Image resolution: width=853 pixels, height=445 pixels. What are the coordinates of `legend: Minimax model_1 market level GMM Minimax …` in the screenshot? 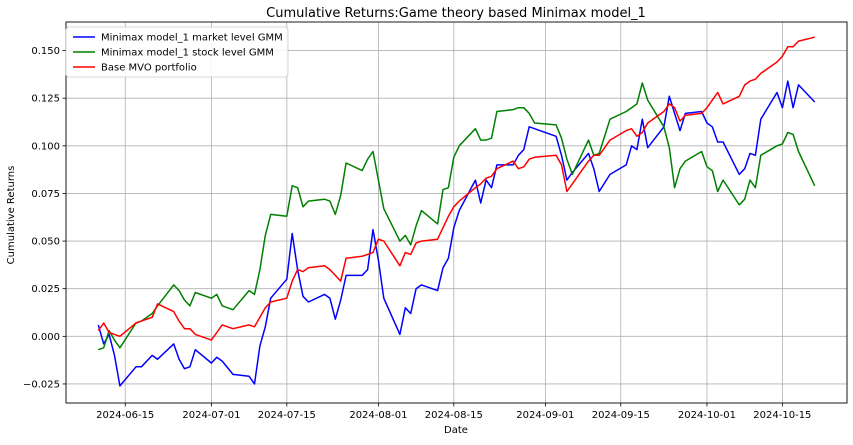 It's located at (177, 52).